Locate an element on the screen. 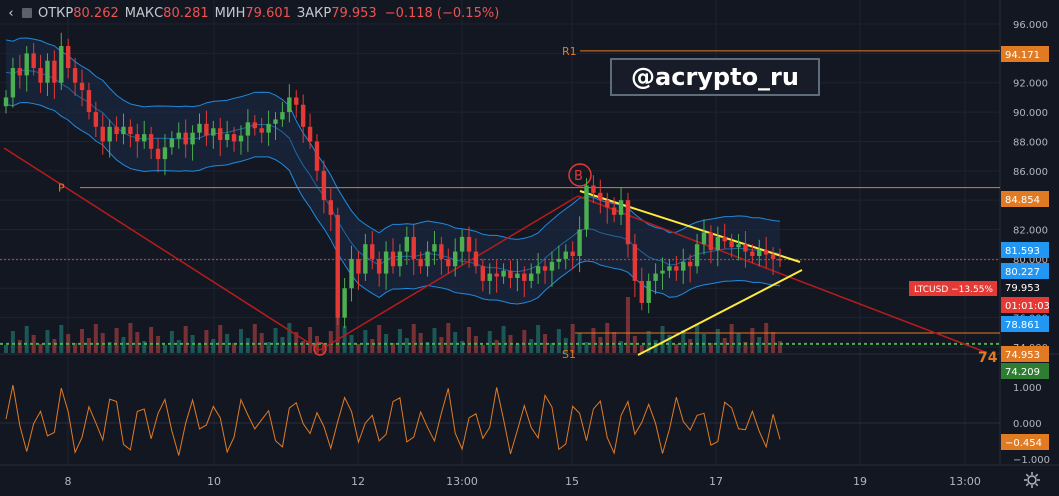  collapse-chevron-icon: ‹ is located at coordinates (11, 13).